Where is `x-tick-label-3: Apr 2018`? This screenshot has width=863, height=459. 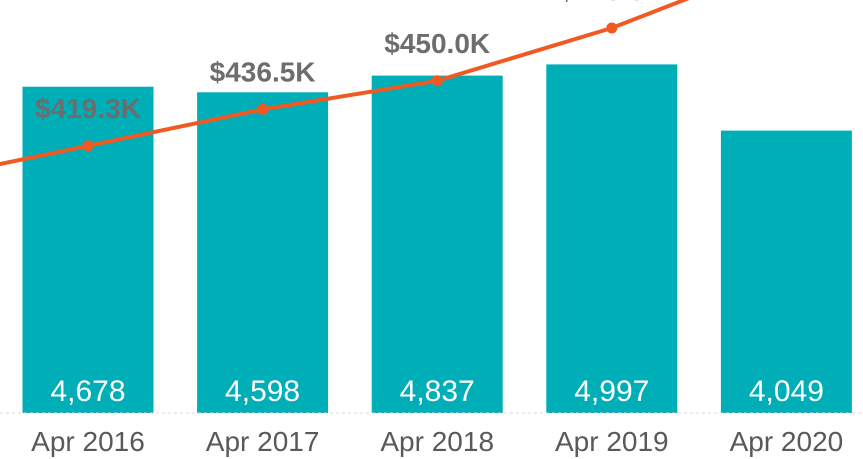 x-tick-label-3: Apr 2018 is located at coordinates (437, 441).